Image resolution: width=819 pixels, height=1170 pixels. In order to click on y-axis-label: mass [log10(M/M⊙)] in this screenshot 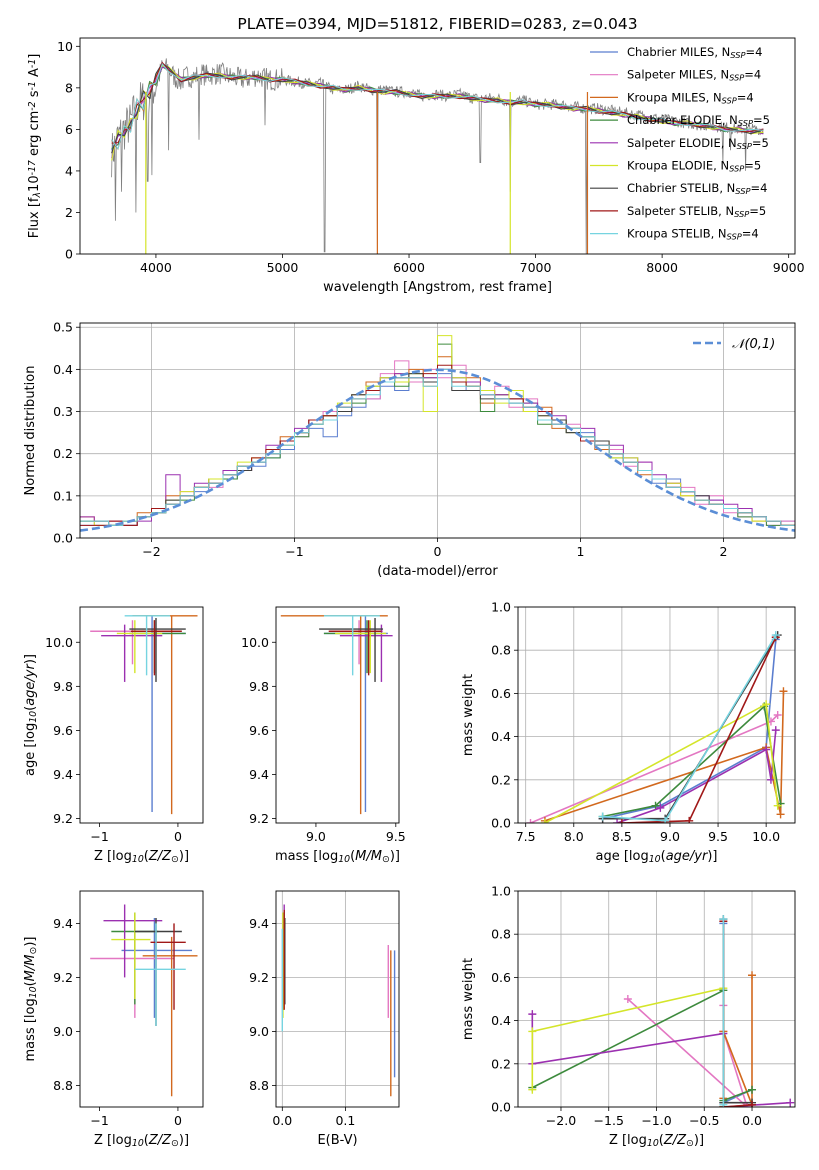, I will do `click(31, 999)`.